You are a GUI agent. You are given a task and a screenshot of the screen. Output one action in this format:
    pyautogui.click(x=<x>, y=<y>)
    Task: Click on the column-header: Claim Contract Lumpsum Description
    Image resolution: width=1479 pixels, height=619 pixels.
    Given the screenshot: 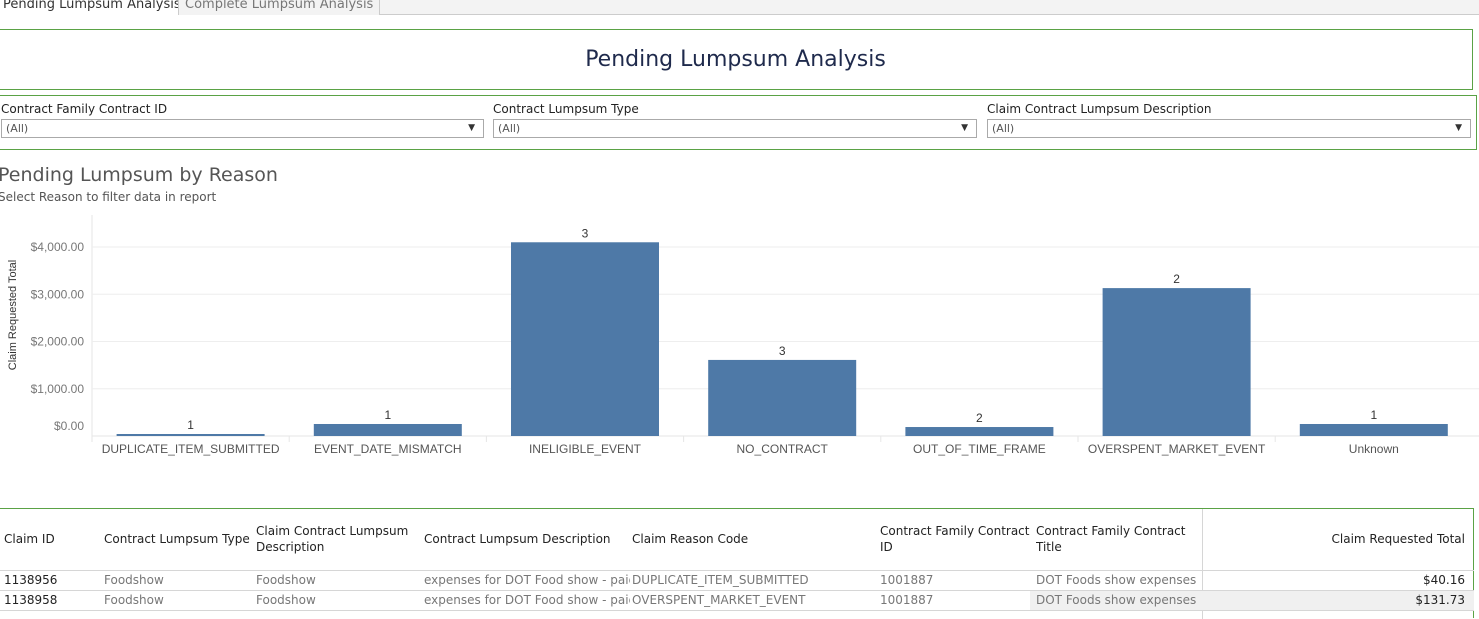 What is the action you would take?
    pyautogui.click(x=332, y=539)
    